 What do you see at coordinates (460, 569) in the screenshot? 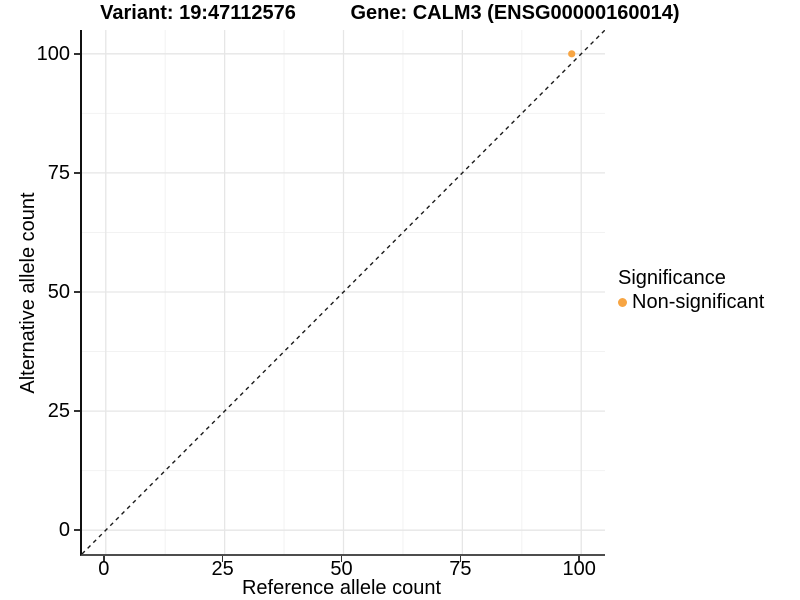
I see `x-tick-label: 75` at bounding box center [460, 569].